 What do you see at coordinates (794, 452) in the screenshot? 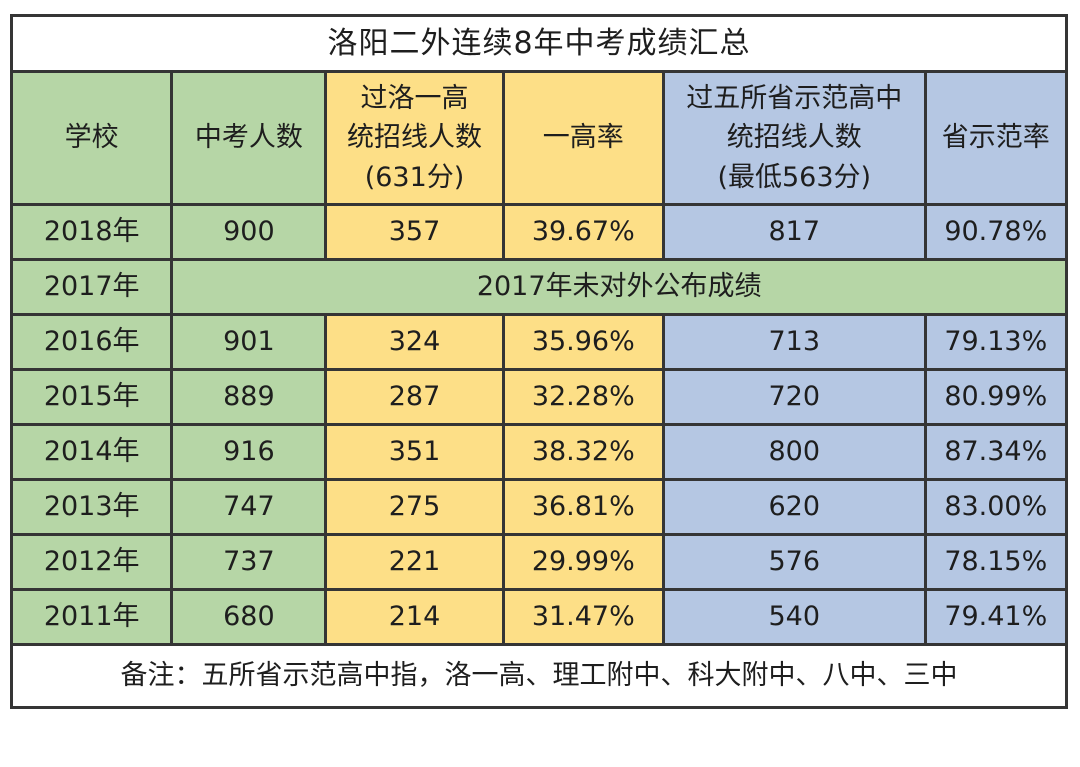
I see `cell-wusuo: 800` at bounding box center [794, 452].